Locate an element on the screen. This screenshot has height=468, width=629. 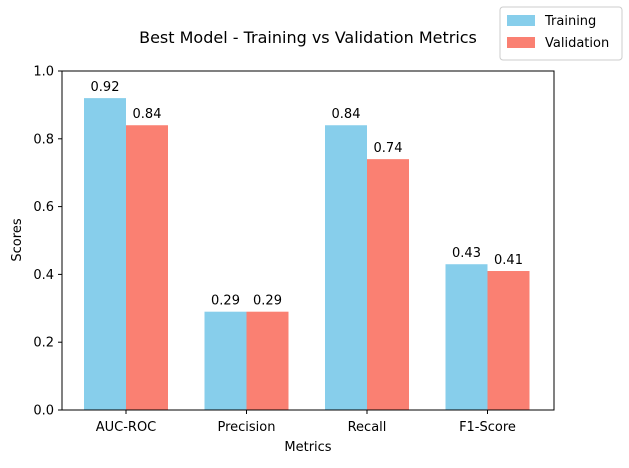
y-tick-label: 0.0 is located at coordinates (43, 411).